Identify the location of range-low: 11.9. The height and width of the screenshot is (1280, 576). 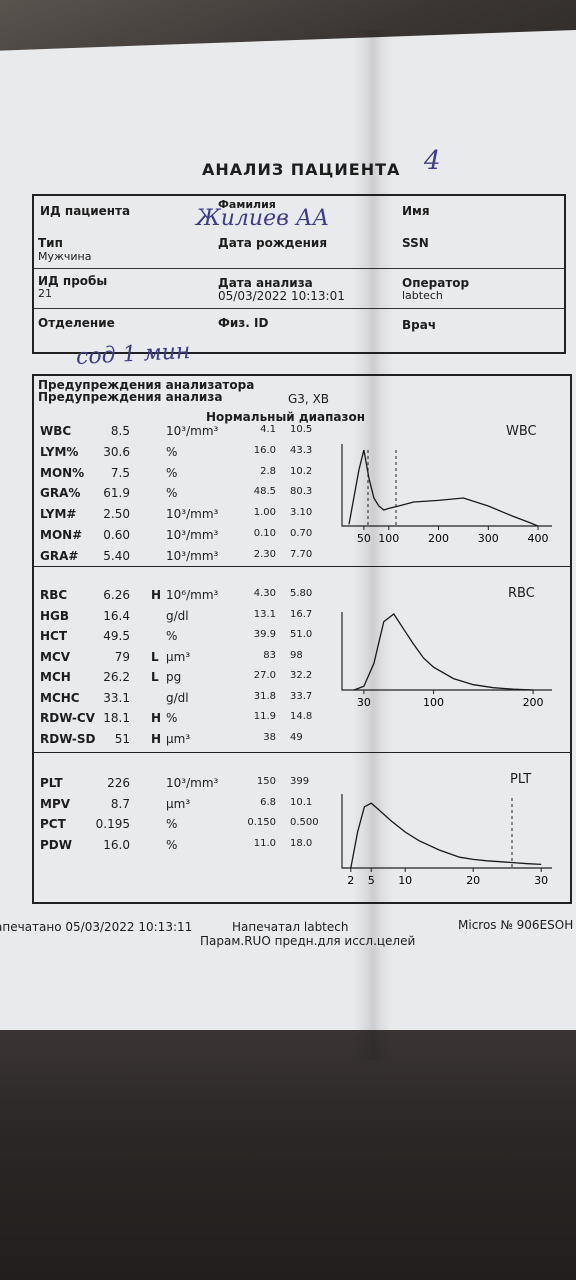
(264, 716).